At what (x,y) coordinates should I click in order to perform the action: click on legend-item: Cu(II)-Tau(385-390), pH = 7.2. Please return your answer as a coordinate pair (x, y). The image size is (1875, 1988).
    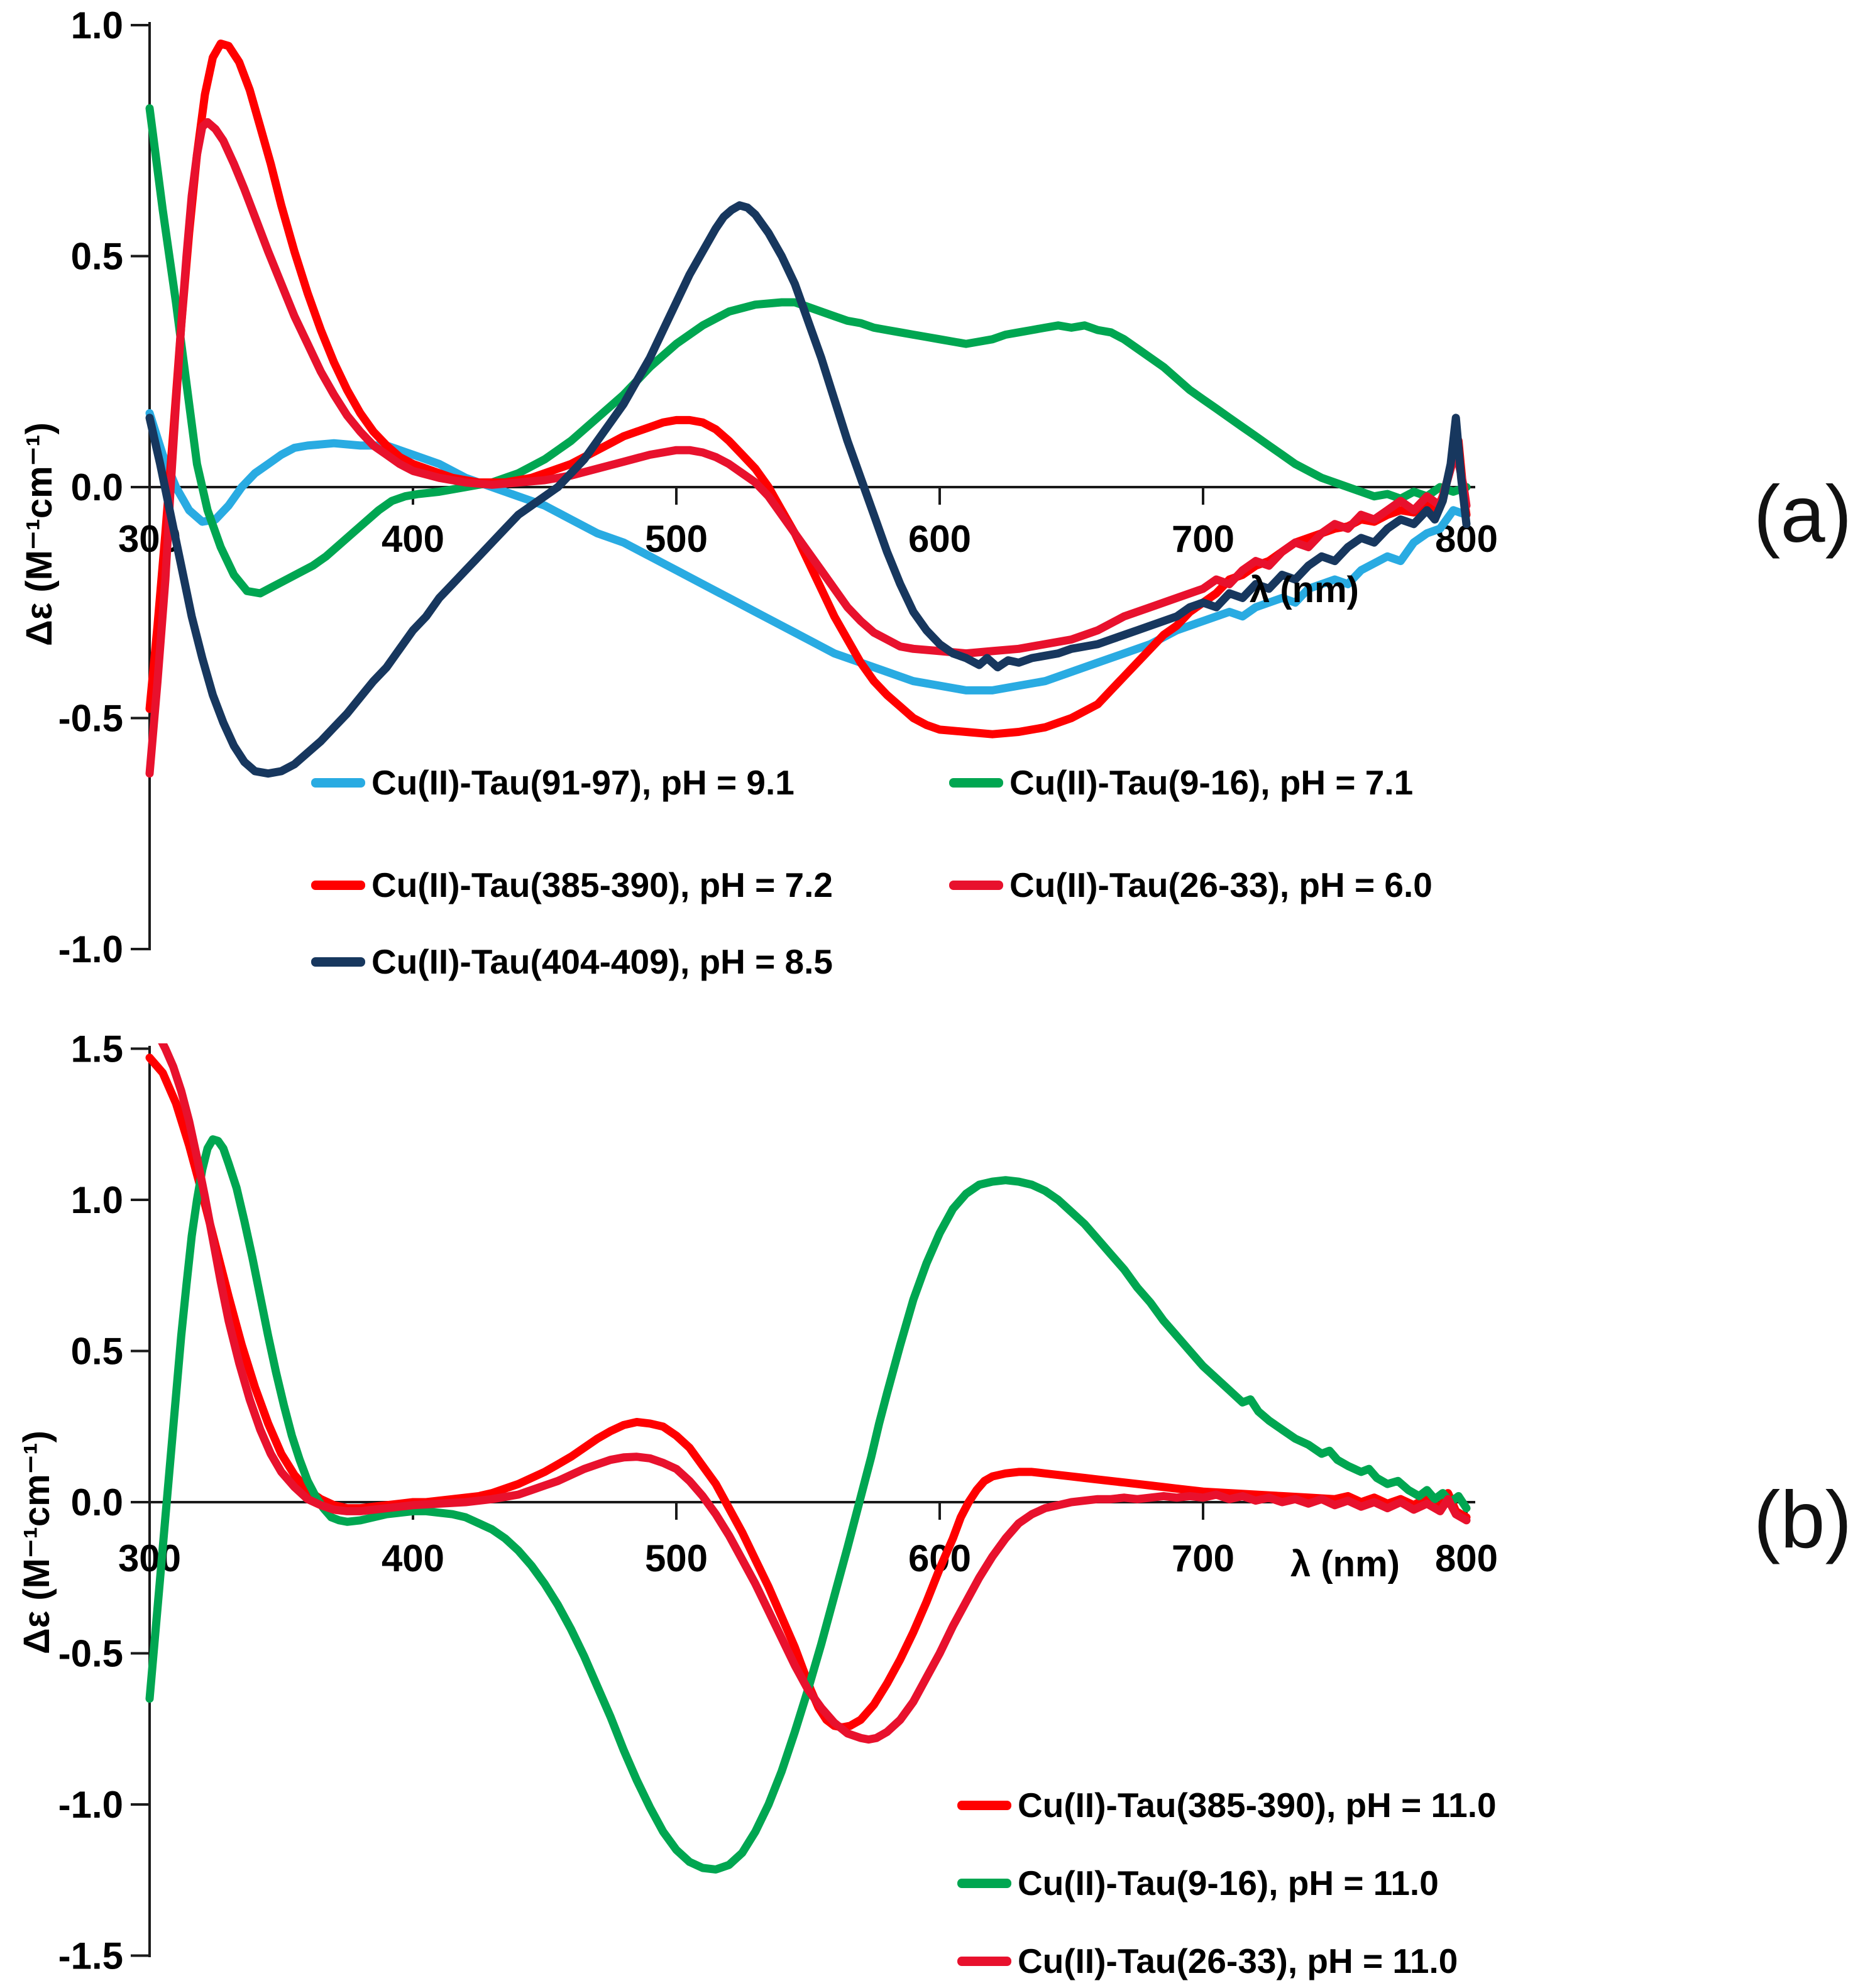
    Looking at the image, I should click on (572, 885).